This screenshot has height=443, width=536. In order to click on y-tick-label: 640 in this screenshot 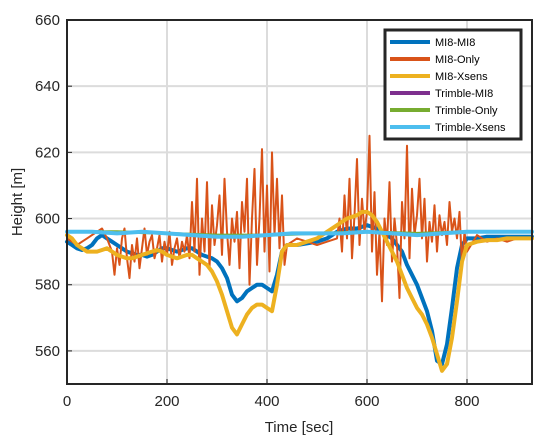, I will do `click(47, 86)`.